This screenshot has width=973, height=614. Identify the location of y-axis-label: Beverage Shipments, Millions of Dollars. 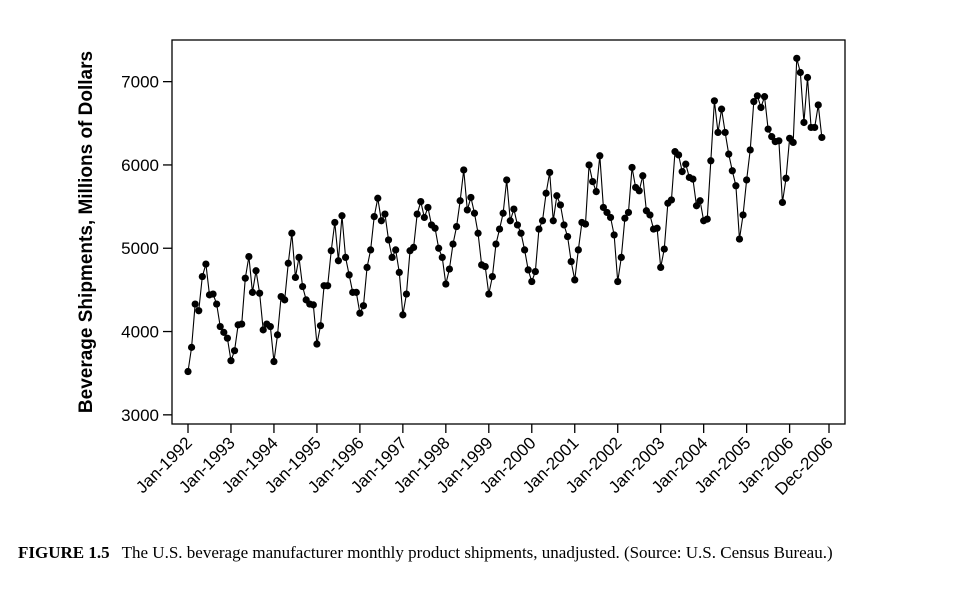
(86, 232).